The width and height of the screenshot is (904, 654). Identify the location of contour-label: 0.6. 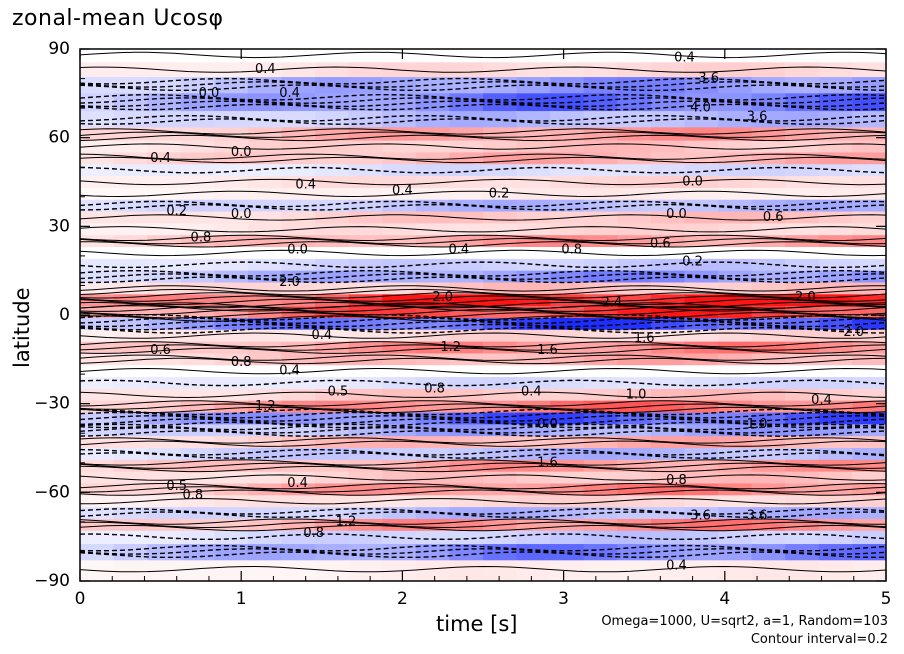
(660, 244).